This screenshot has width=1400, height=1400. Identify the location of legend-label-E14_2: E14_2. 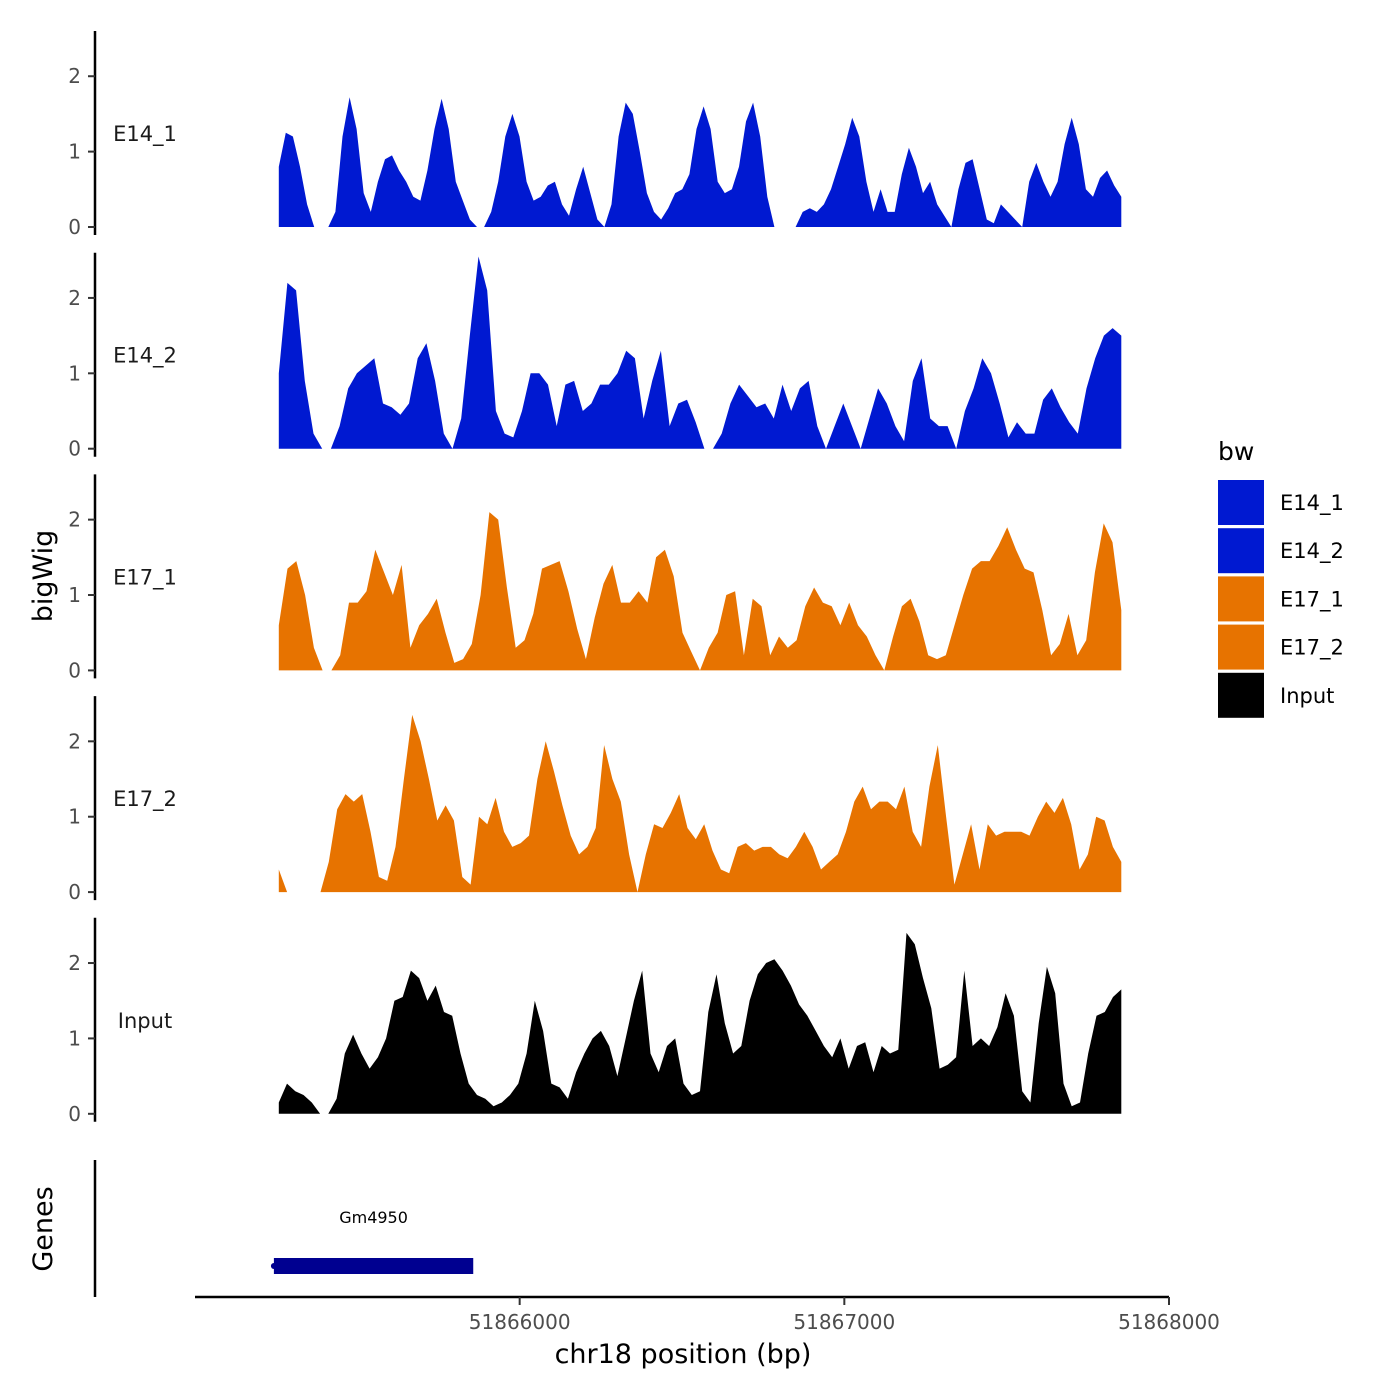
(1312, 551).